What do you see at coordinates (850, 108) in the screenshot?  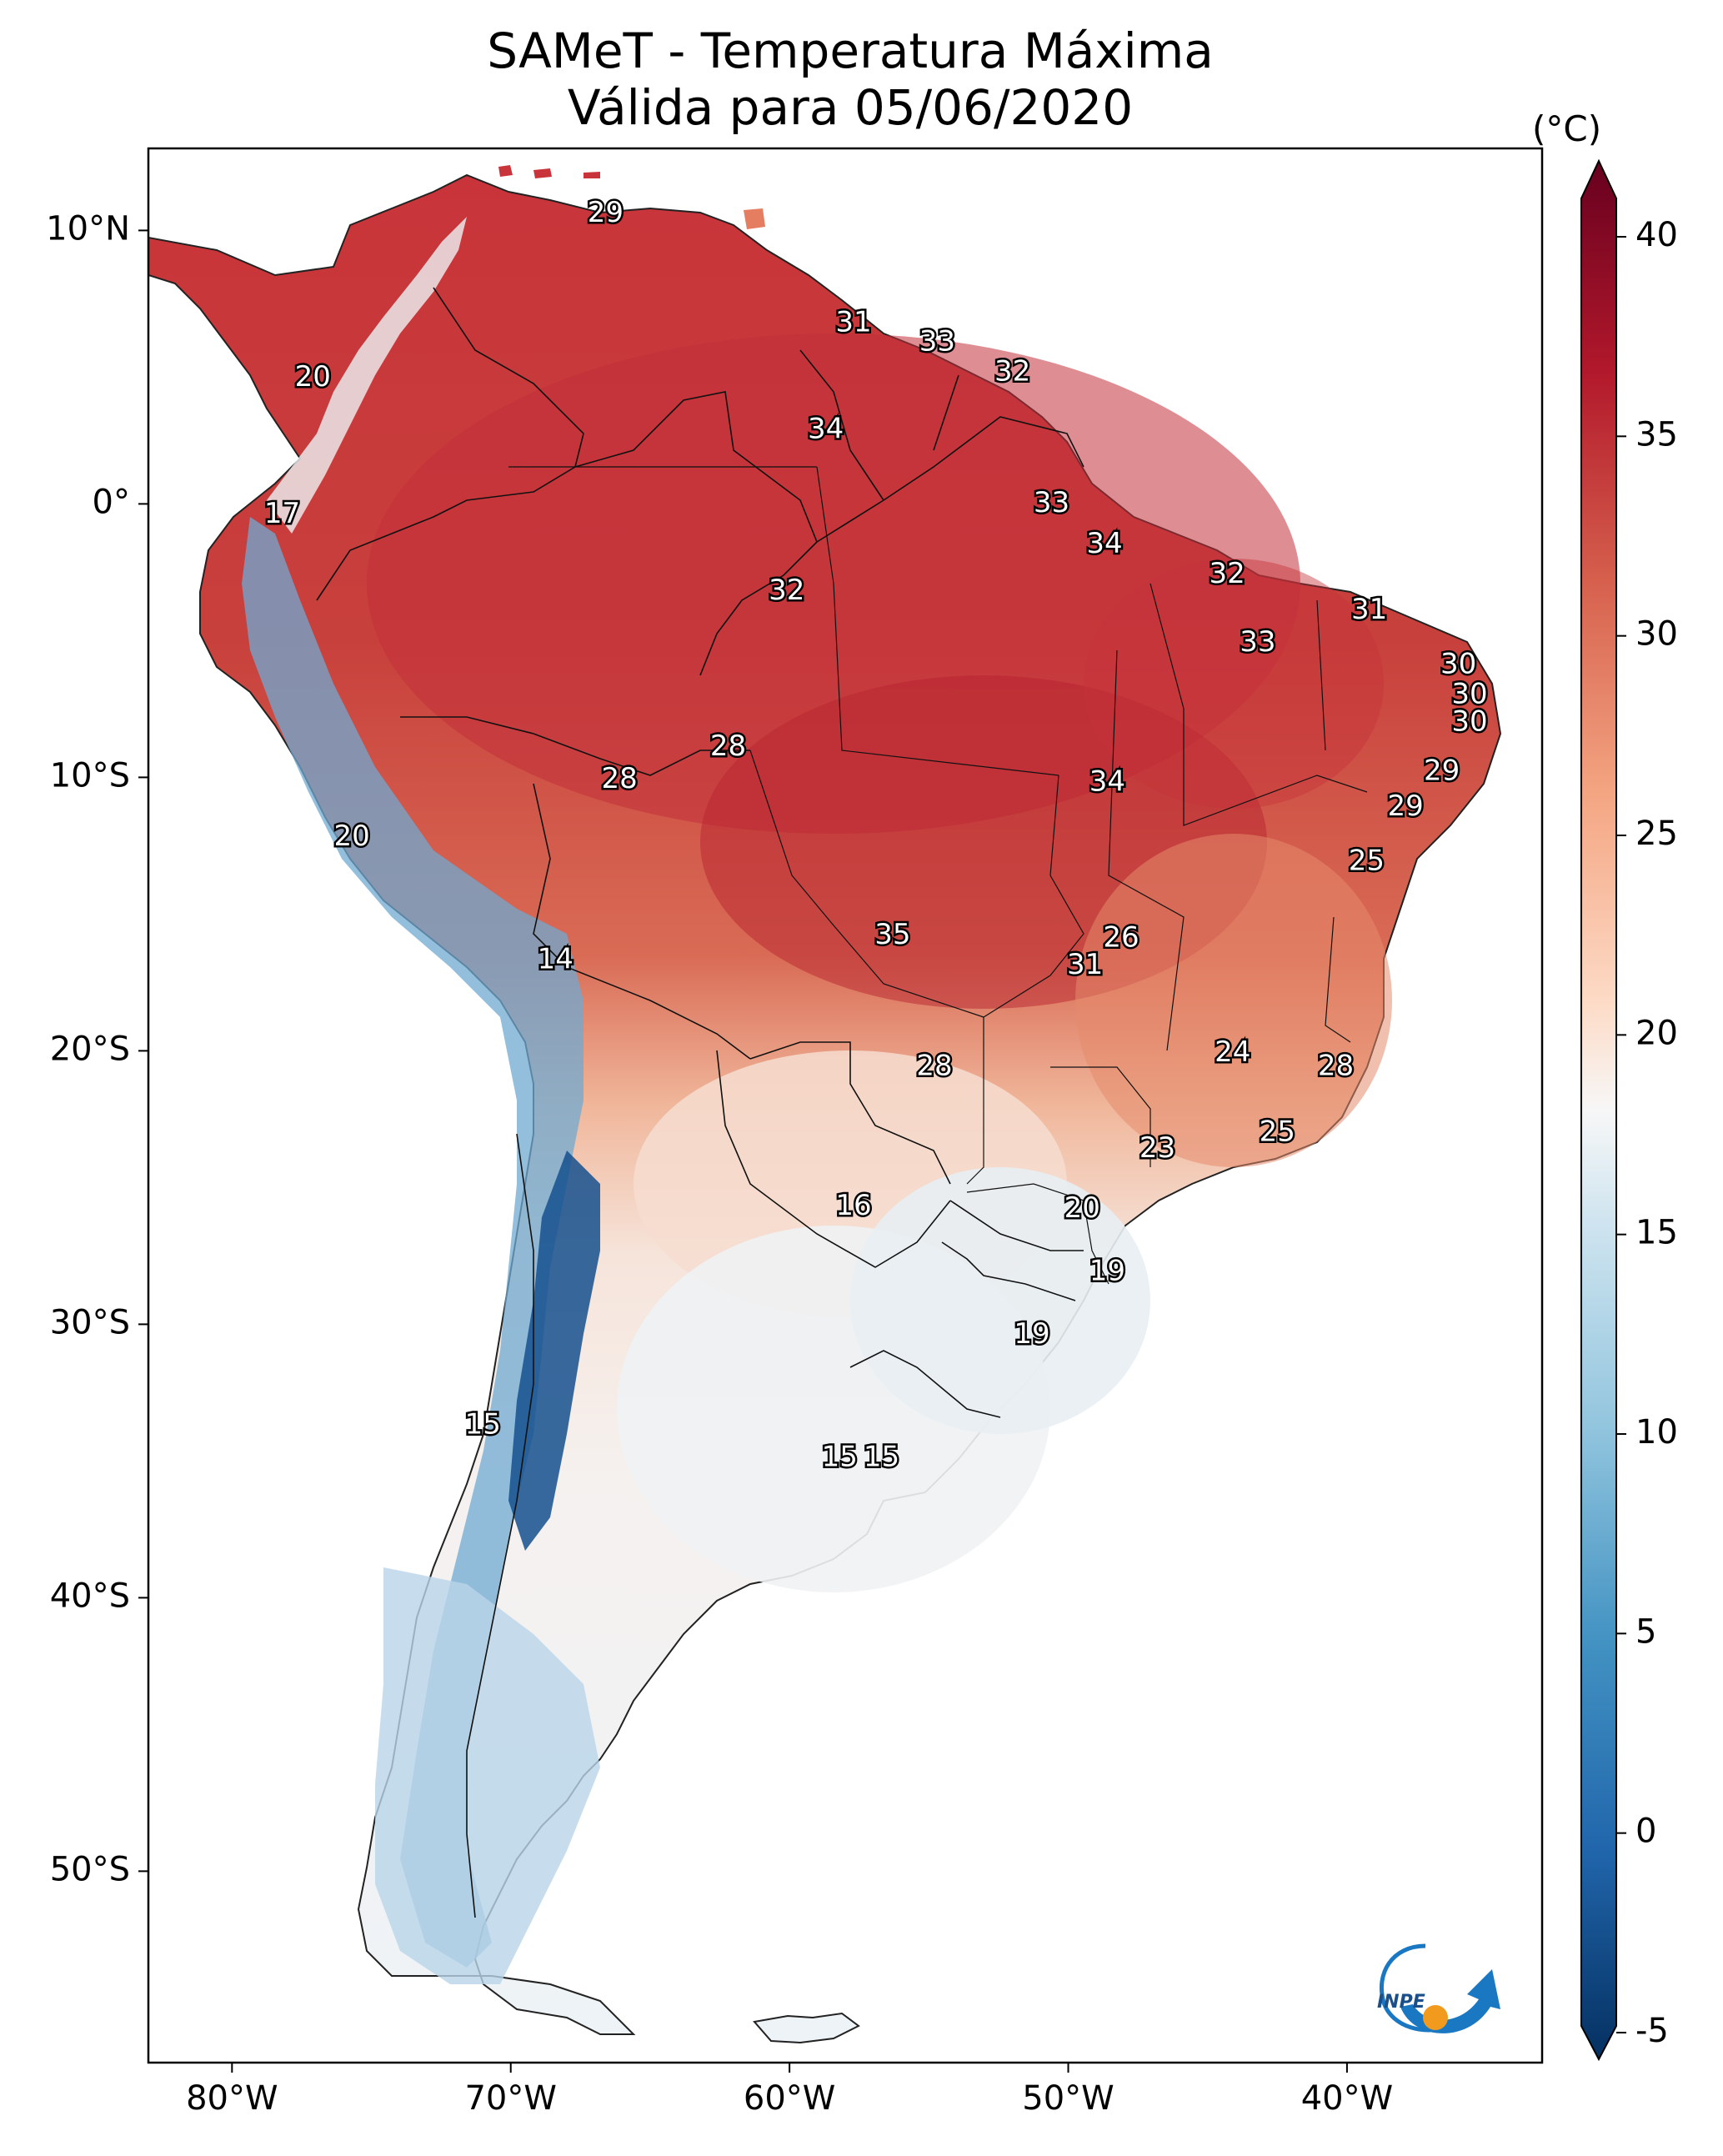 I see `map-subtitle: Válida para 05/06/2020` at bounding box center [850, 108].